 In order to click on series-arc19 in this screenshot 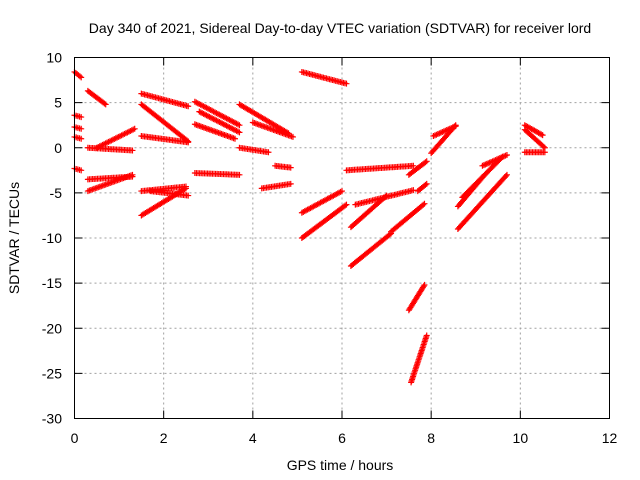, I will do `click(219, 122)`.